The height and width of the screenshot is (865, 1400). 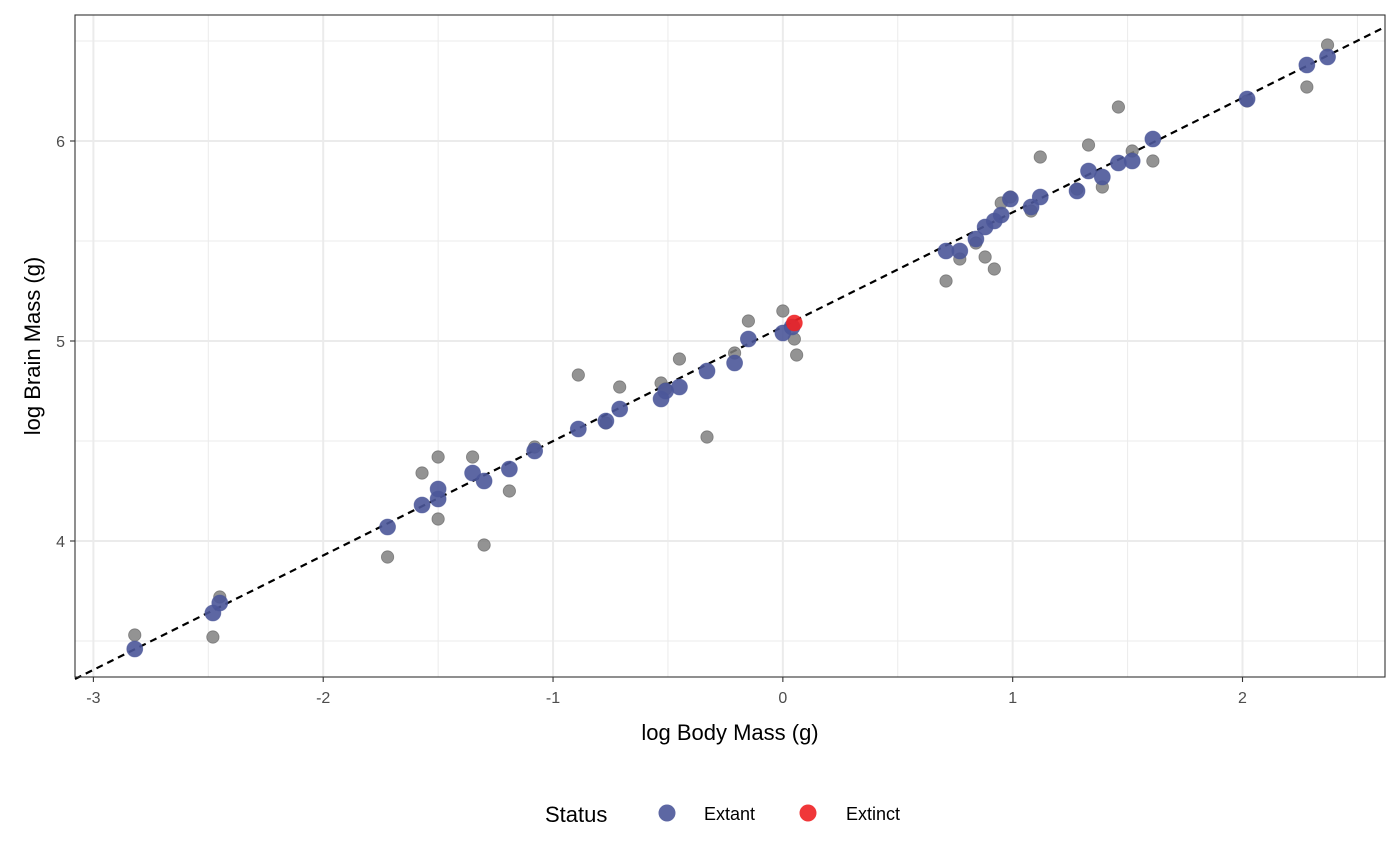 What do you see at coordinates (60, 142) in the screenshot?
I see `y-tick-label: 6` at bounding box center [60, 142].